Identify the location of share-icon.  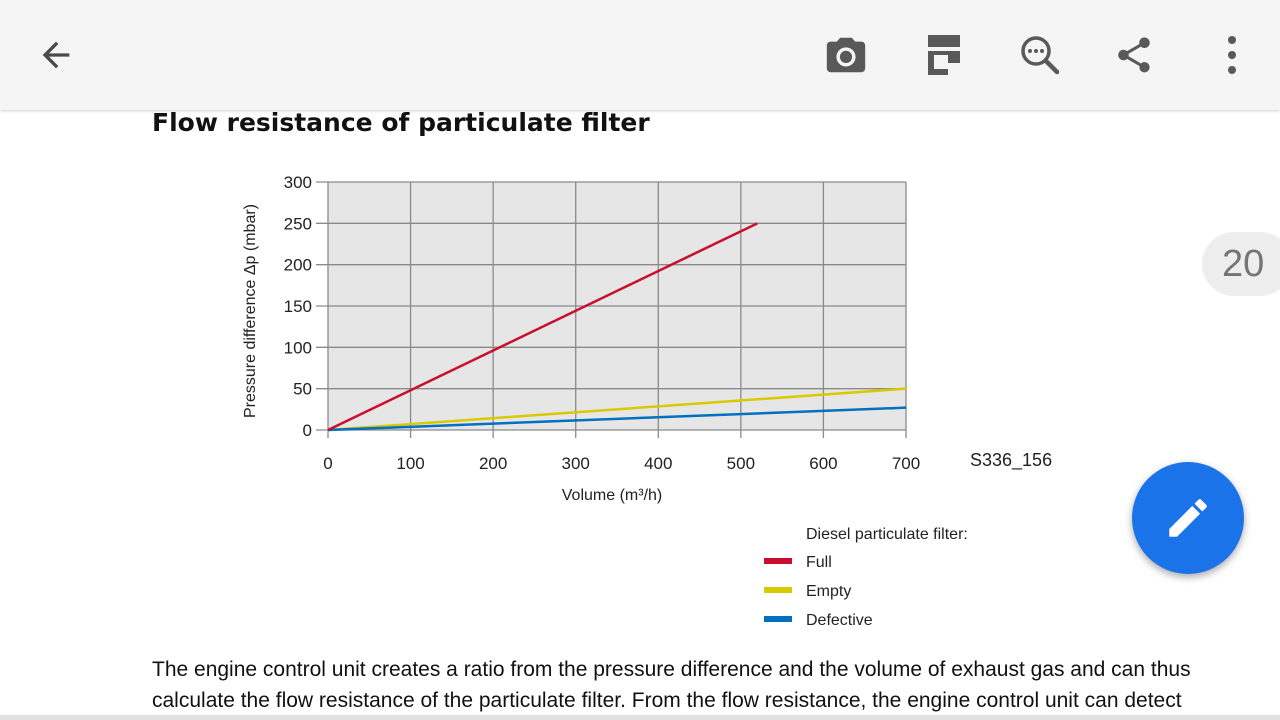
(1134, 55).